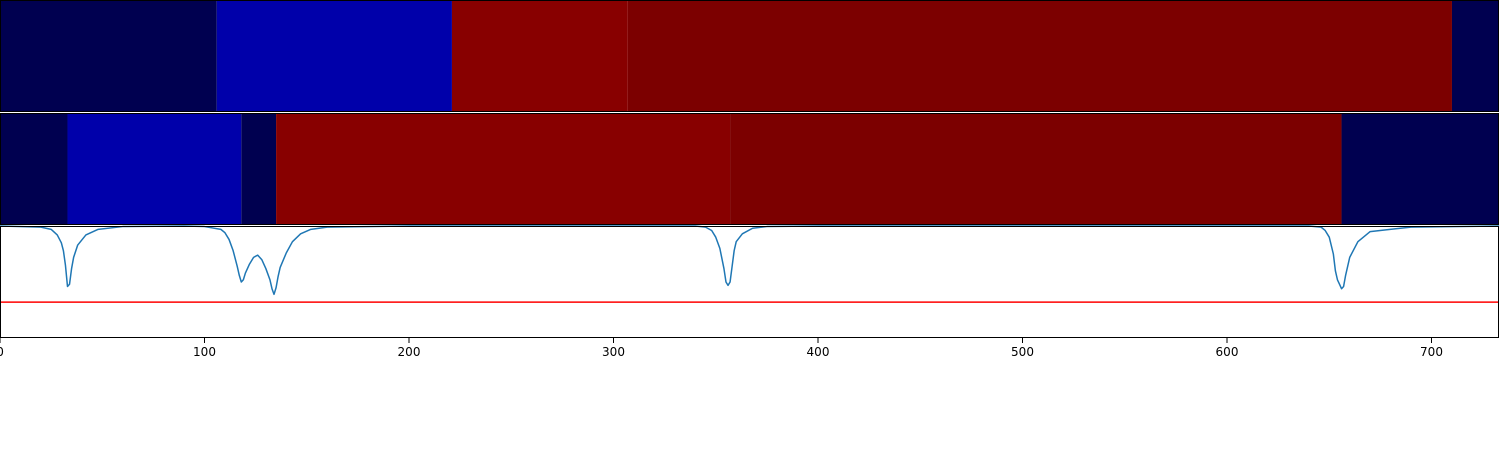 This screenshot has width=1500, height=455. I want to click on x-tick-label-100: 100, so click(204, 352).